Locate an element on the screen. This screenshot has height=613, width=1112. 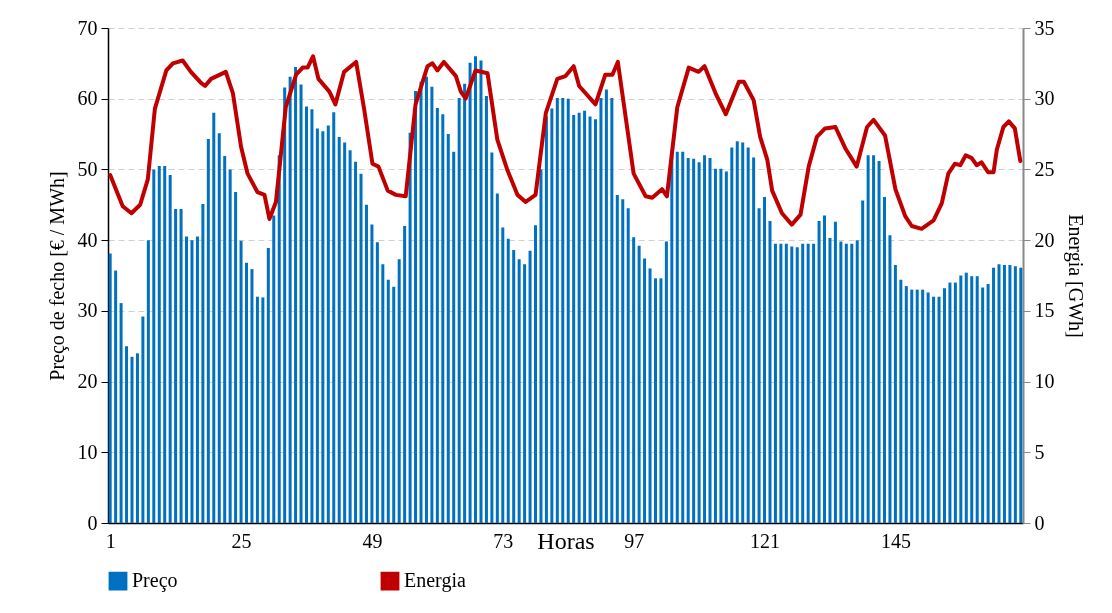
legend-label: Energia is located at coordinates (435, 581).